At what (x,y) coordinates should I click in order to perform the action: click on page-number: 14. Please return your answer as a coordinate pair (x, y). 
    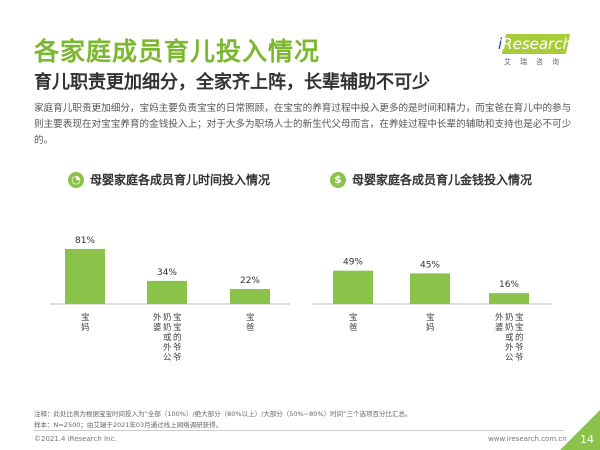
    Looking at the image, I should click on (587, 439).